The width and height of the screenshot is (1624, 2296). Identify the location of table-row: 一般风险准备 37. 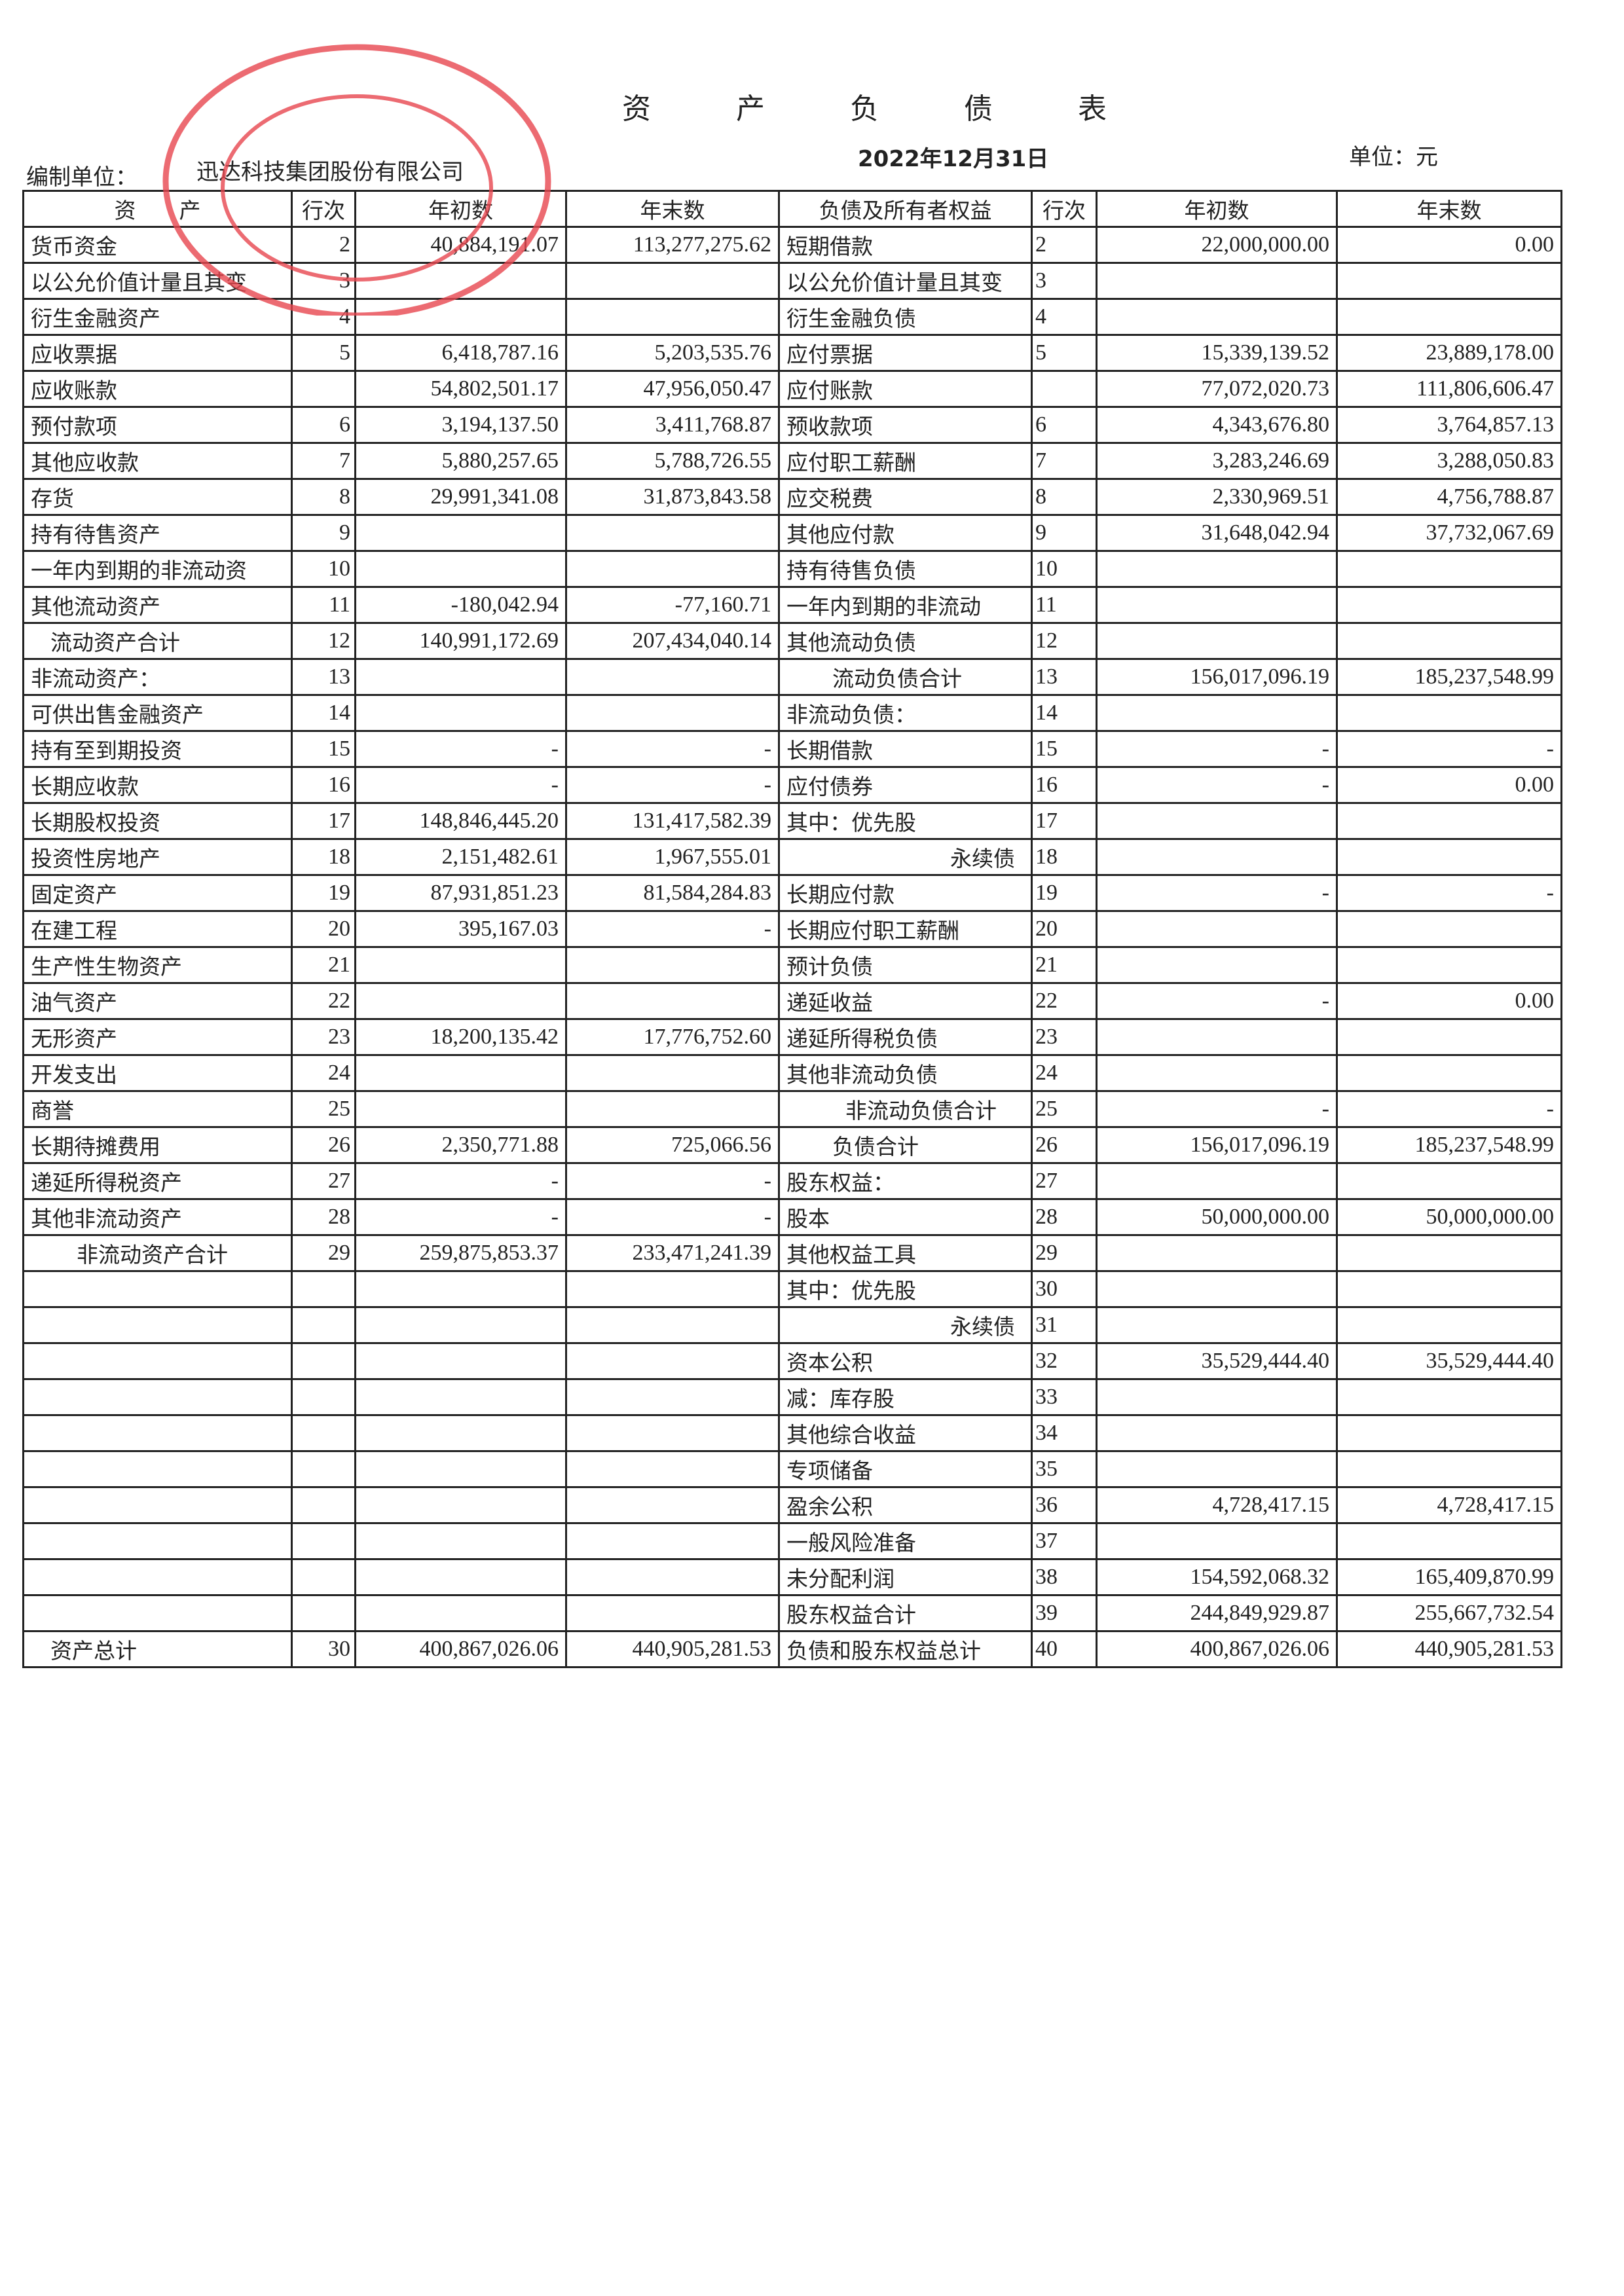
(792, 1541).